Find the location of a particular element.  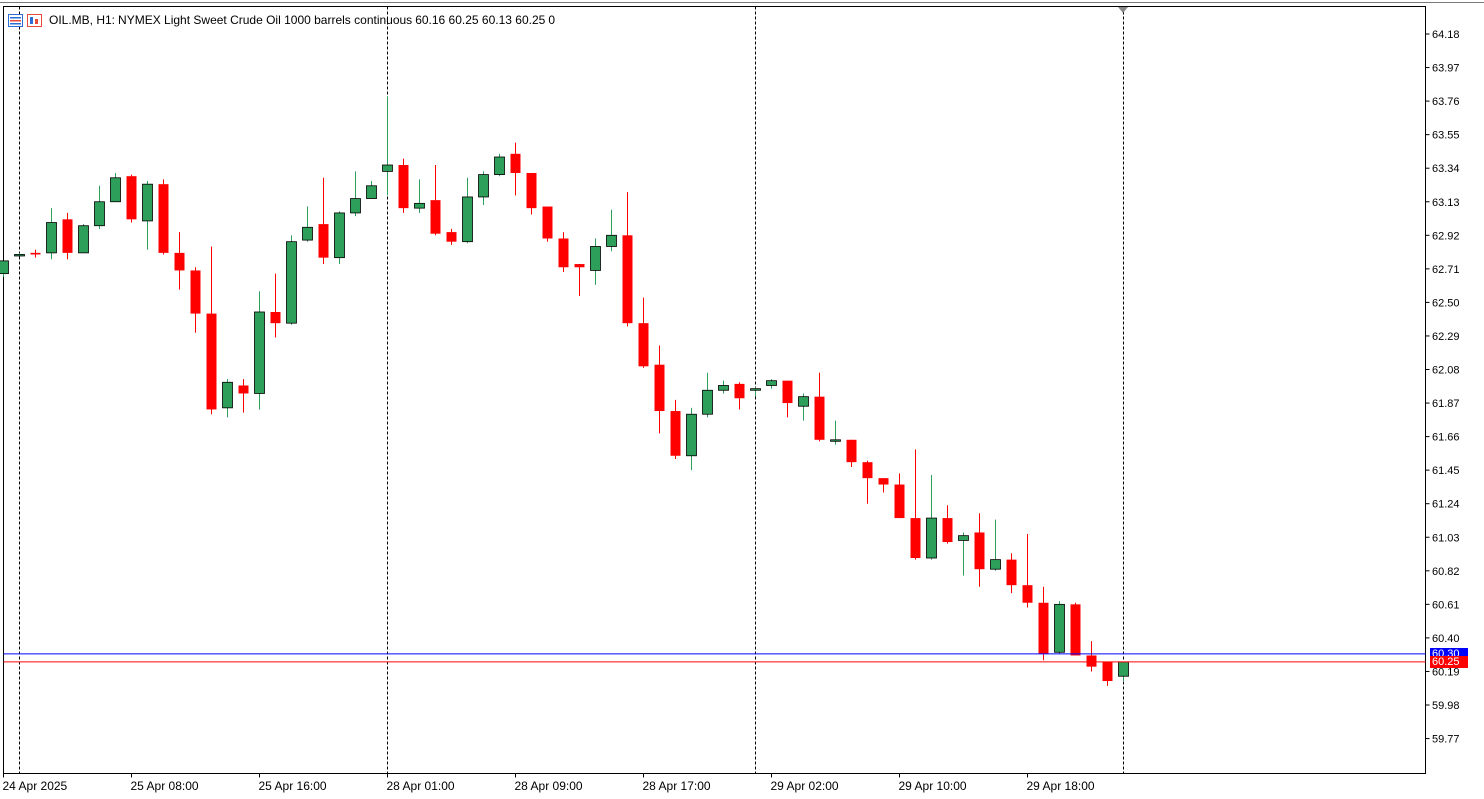

y-tick-label: 60.19 is located at coordinates (1446, 672).